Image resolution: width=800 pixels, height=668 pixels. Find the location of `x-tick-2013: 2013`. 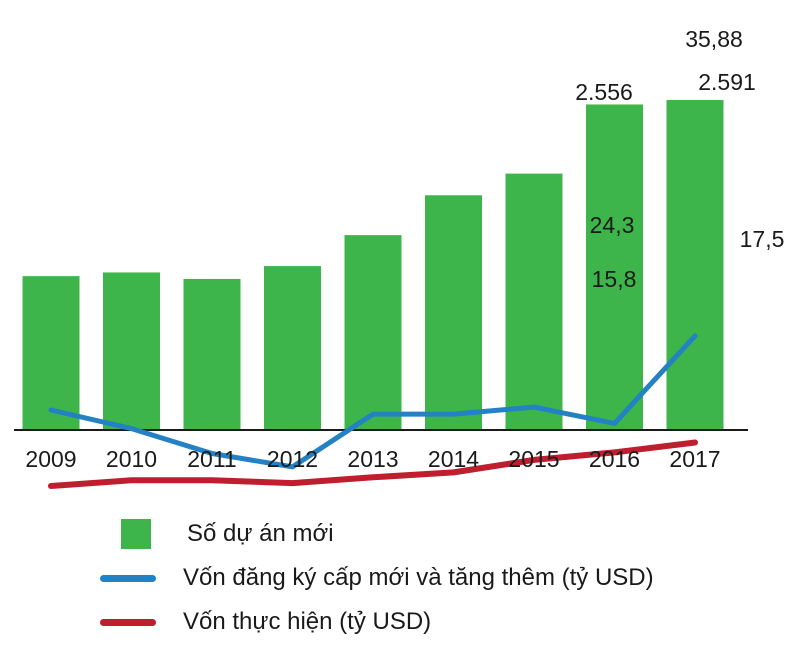

x-tick-2013: 2013 is located at coordinates (372, 459).